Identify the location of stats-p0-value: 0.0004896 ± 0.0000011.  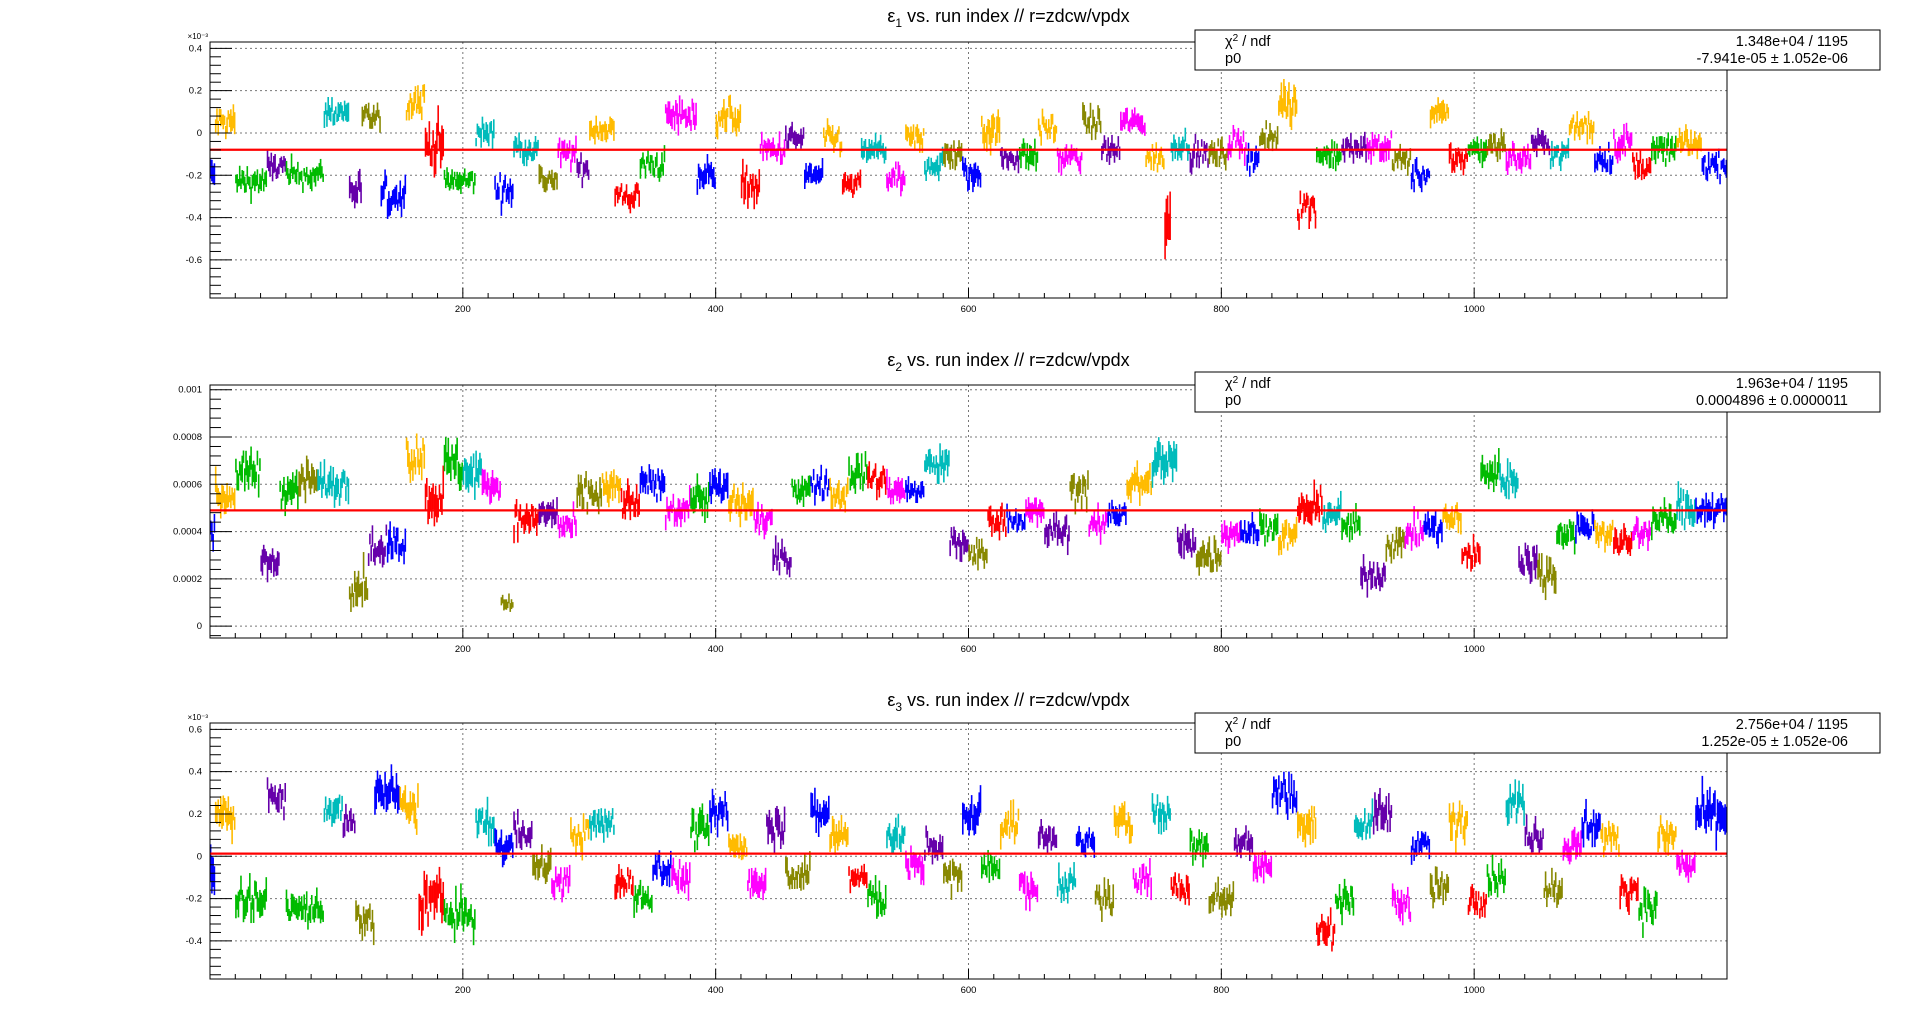
(1772, 401).